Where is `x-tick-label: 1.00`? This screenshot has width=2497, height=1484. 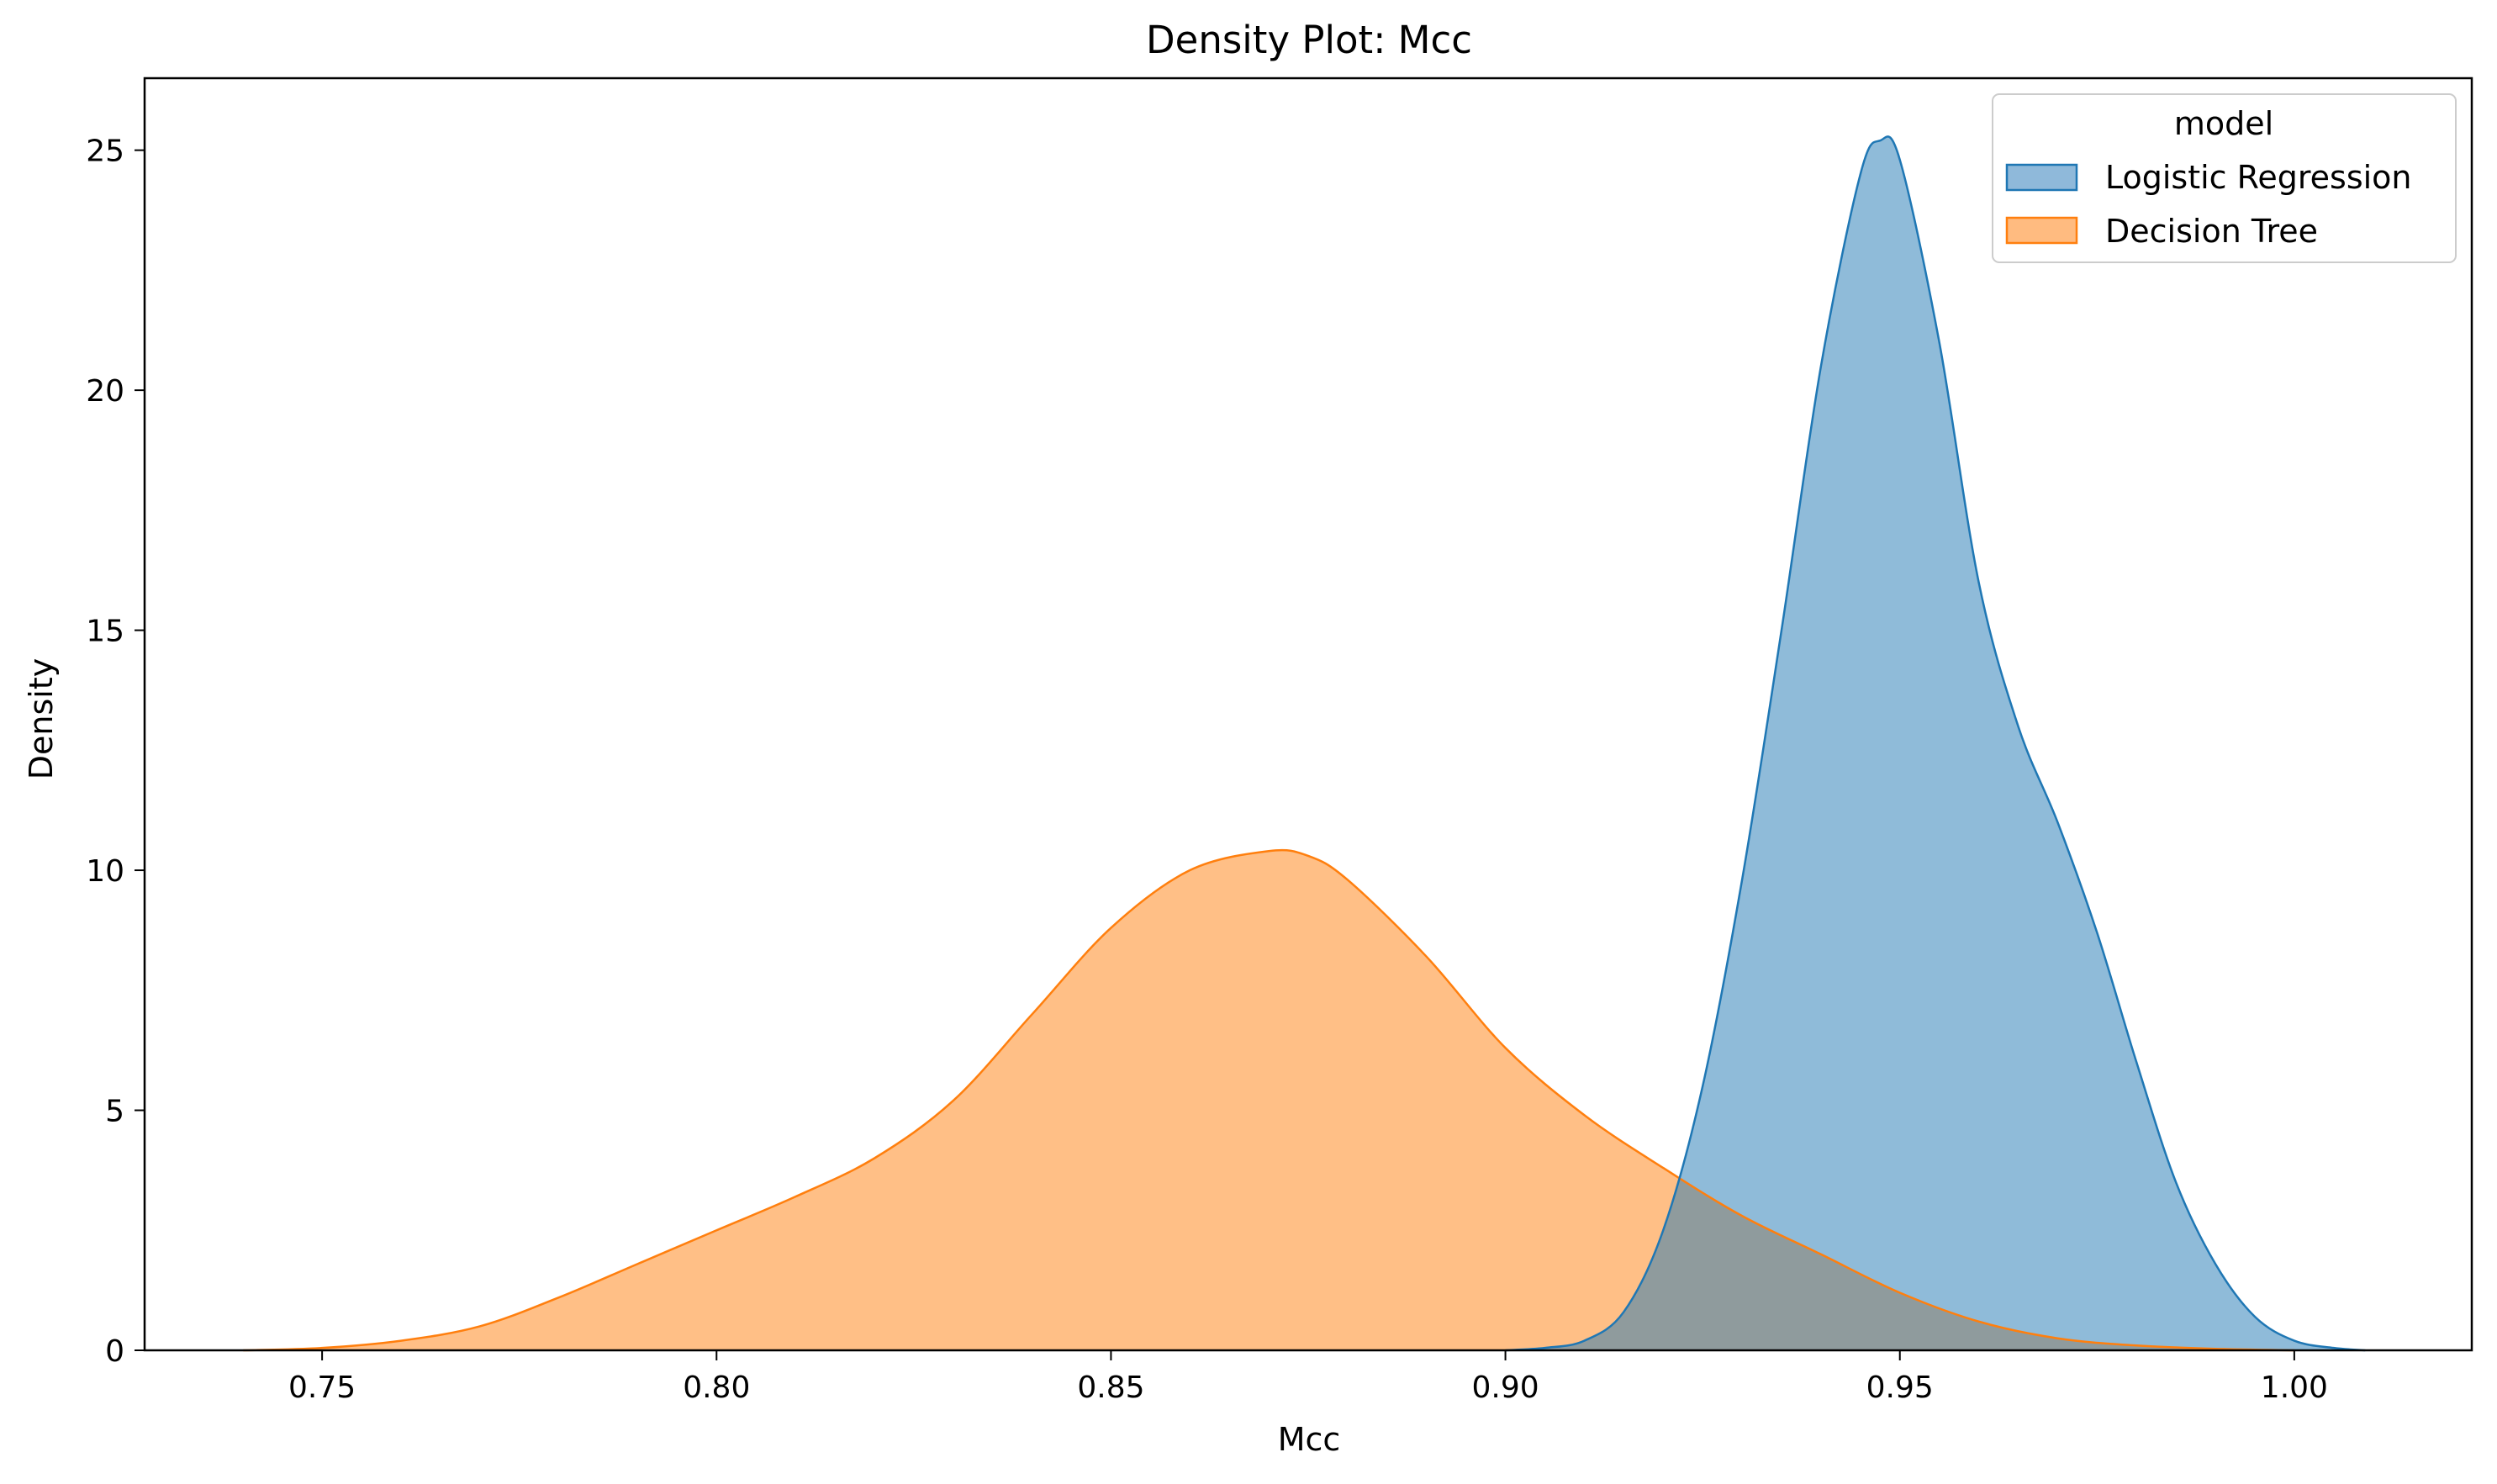
x-tick-label: 1.00 is located at coordinates (2294, 1387).